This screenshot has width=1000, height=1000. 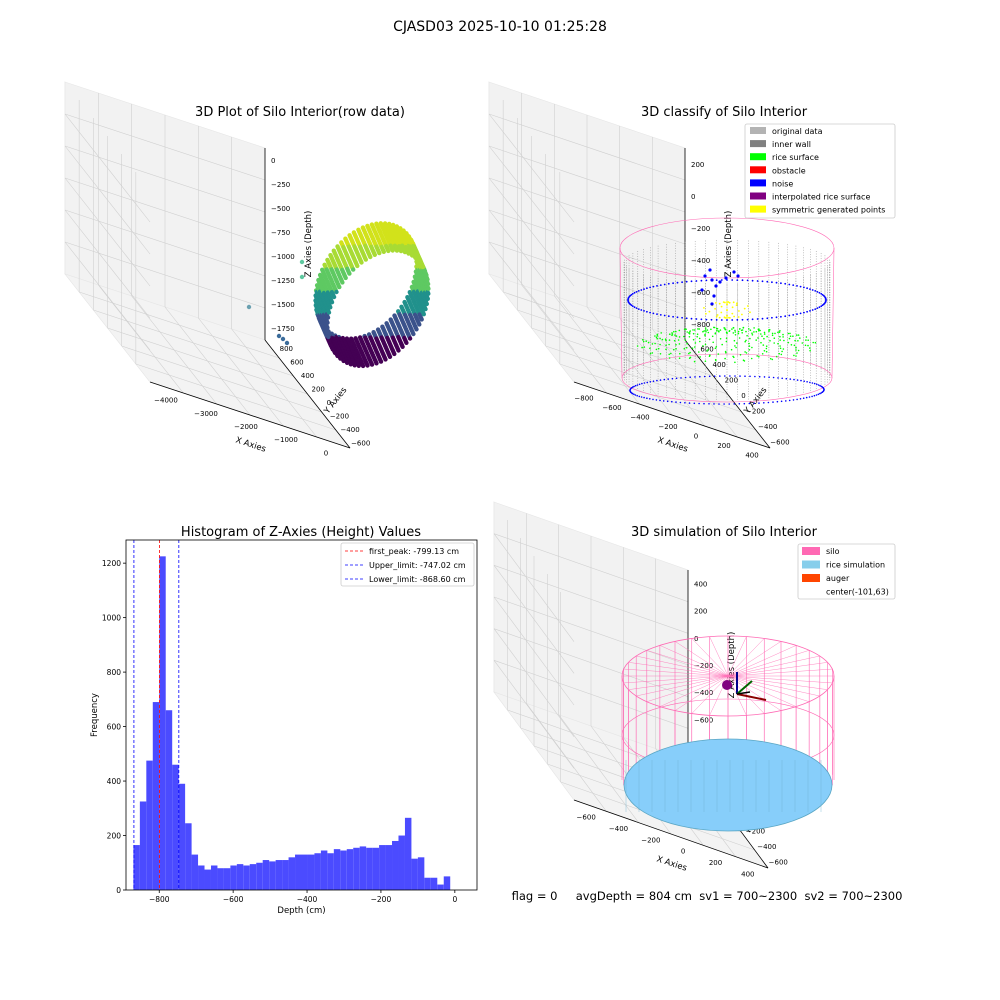 What do you see at coordinates (165, 147) in the screenshot?
I see `grid-line` at bounding box center [165, 147].